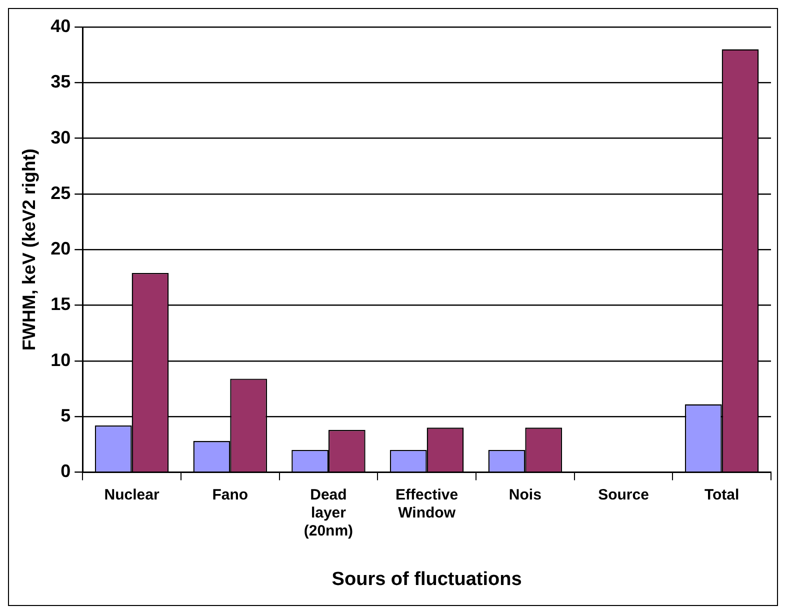 The width and height of the screenshot is (786, 614). I want to click on x-axis-title: Sours of fluctuations, so click(427, 579).